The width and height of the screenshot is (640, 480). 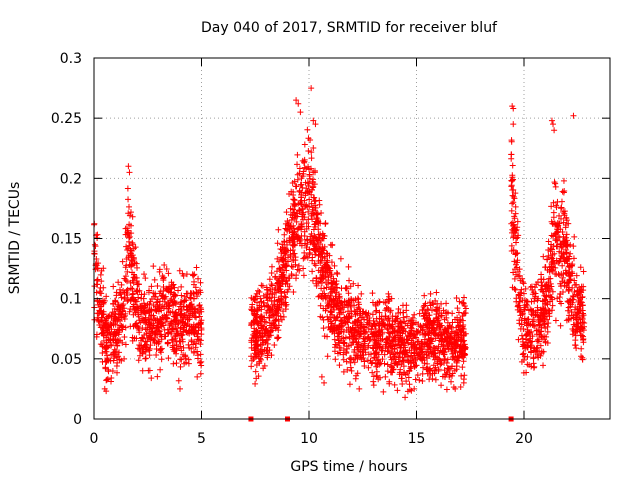 What do you see at coordinates (71, 179) in the screenshot?
I see `y-tick-label: 0.2` at bounding box center [71, 179].